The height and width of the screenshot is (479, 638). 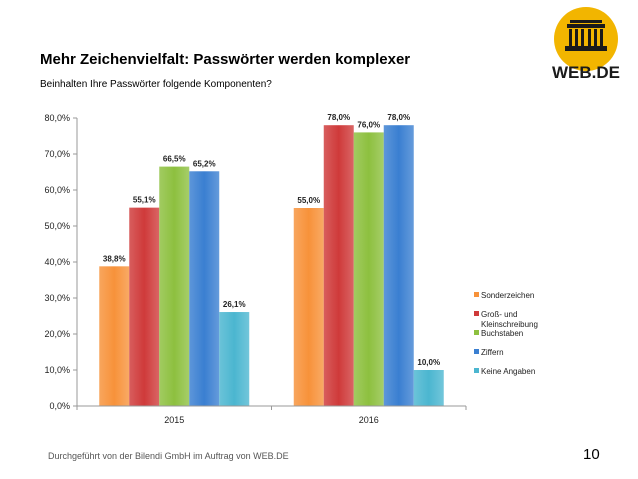 What do you see at coordinates (492, 352) in the screenshot?
I see `legend-label: Ziffern` at bounding box center [492, 352].